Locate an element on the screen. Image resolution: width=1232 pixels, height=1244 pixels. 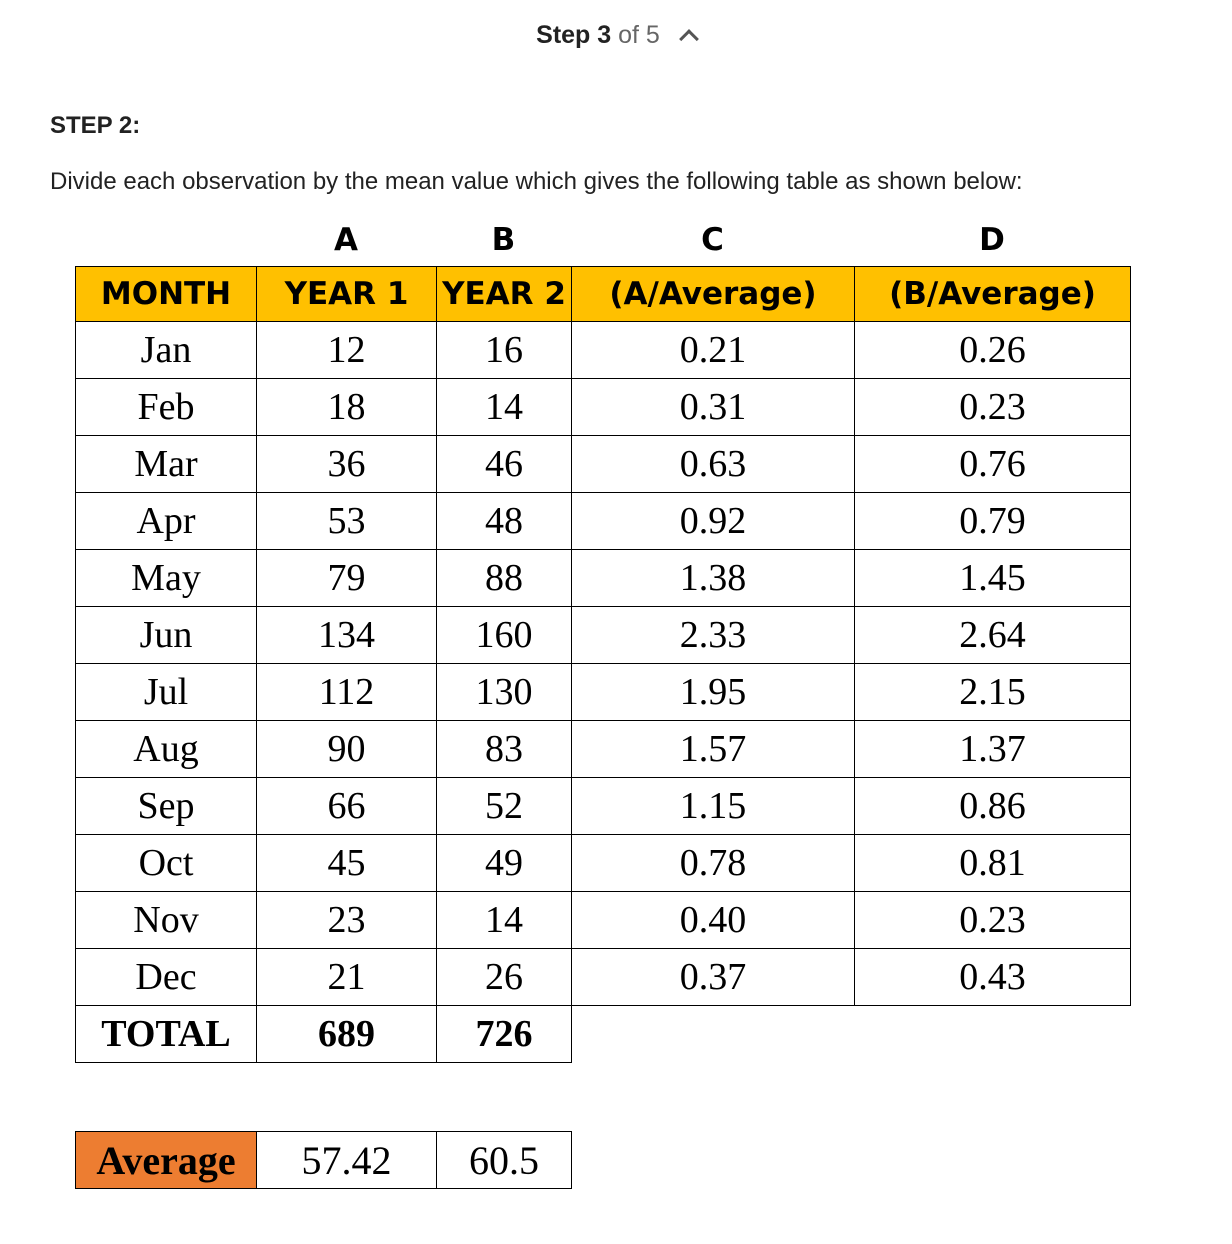
header-year2: YEAR 2 is located at coordinates (504, 294).